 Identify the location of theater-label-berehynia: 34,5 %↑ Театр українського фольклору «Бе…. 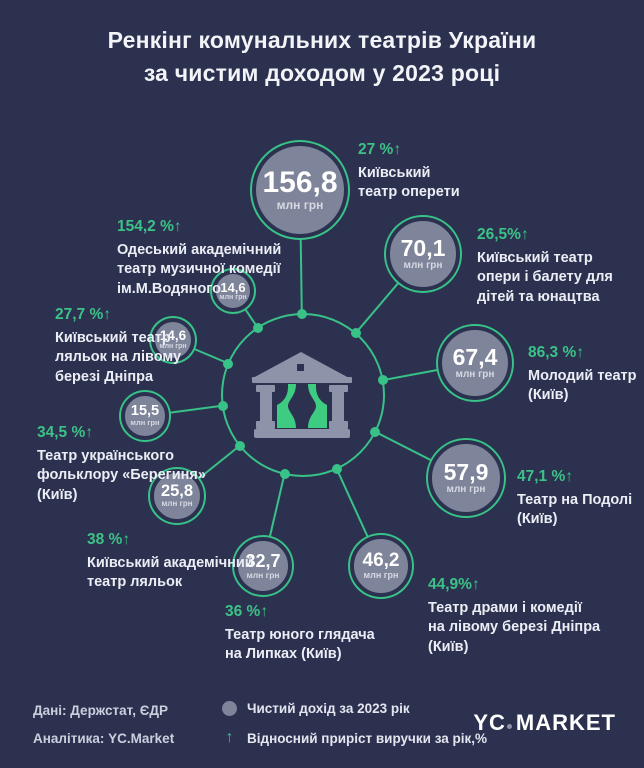
(121, 464).